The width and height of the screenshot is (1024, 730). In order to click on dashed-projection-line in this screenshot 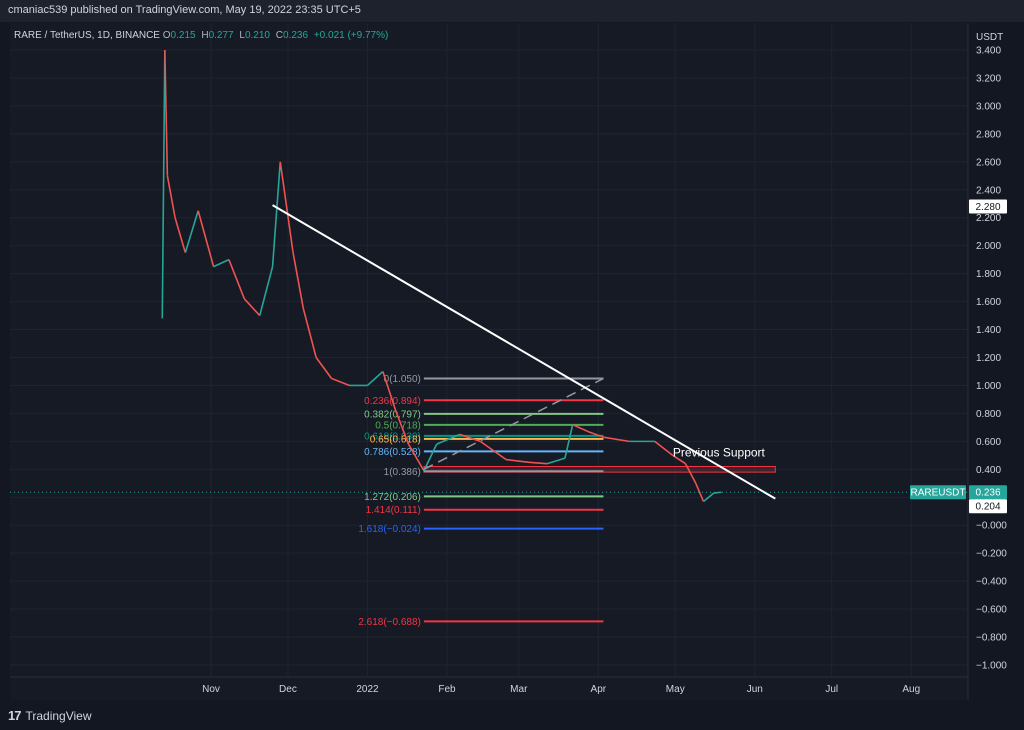, I will do `click(513, 423)`.